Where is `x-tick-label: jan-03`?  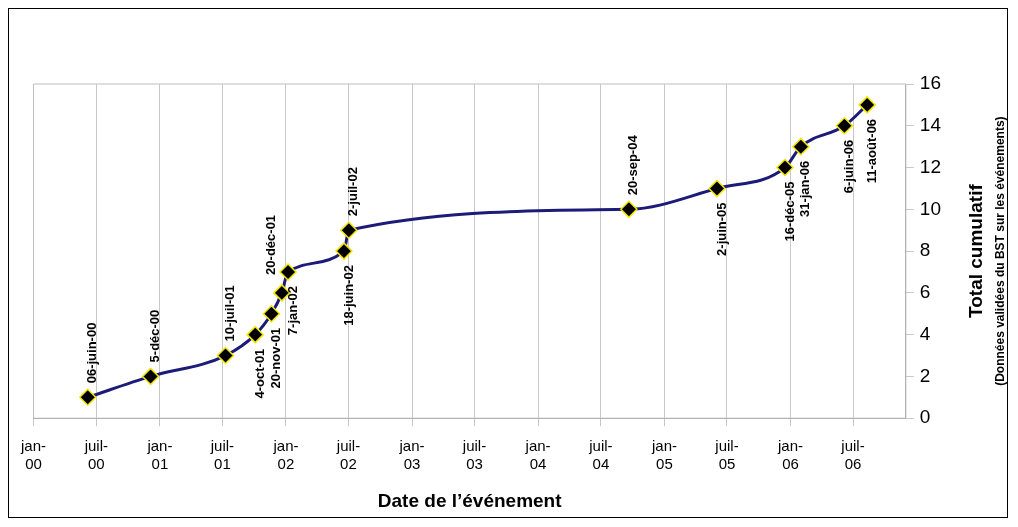
x-tick-label: jan-03 is located at coordinates (411, 455).